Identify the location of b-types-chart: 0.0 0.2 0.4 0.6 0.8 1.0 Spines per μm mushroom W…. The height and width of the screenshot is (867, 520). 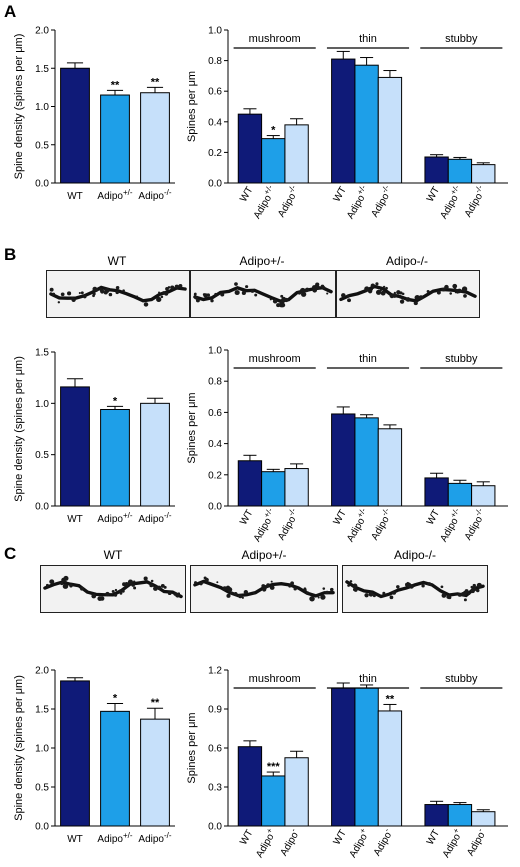
(347, 445).